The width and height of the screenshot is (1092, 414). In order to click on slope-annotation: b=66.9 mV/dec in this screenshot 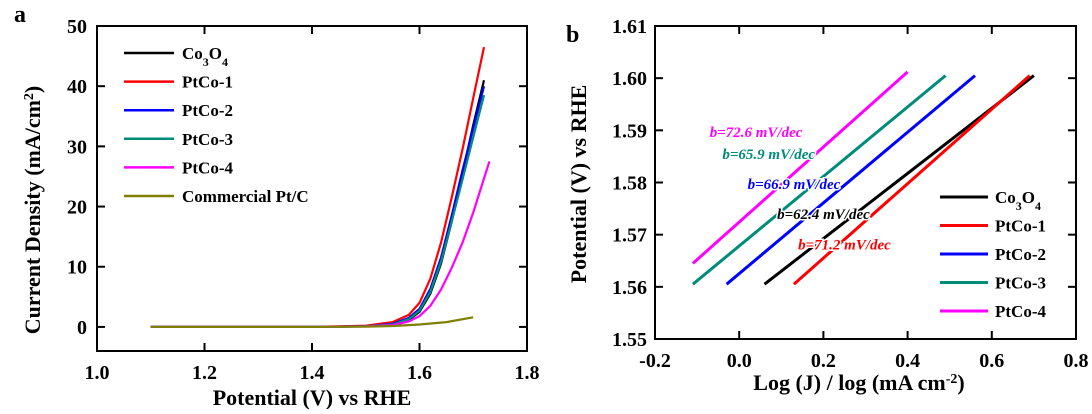, I will do `click(794, 185)`.